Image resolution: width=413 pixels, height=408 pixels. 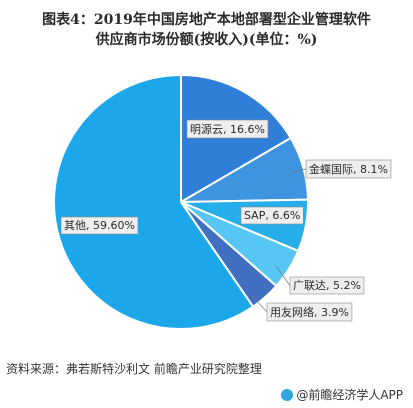 I want to click on slice-label-1: 金蝶国际, 8.1%, so click(x=348, y=169).